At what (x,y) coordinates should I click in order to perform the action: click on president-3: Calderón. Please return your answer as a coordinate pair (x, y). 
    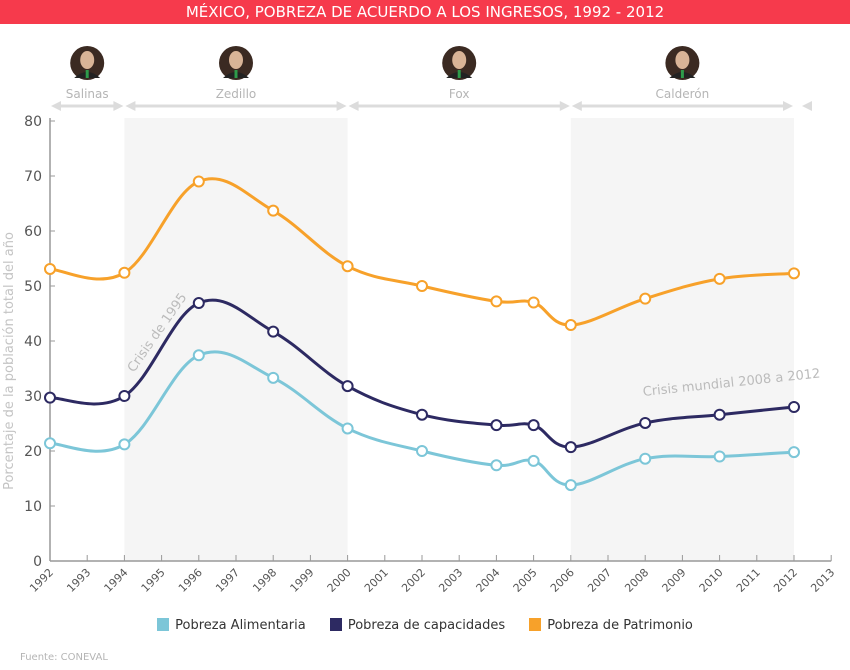
    Looking at the image, I should click on (682, 78).